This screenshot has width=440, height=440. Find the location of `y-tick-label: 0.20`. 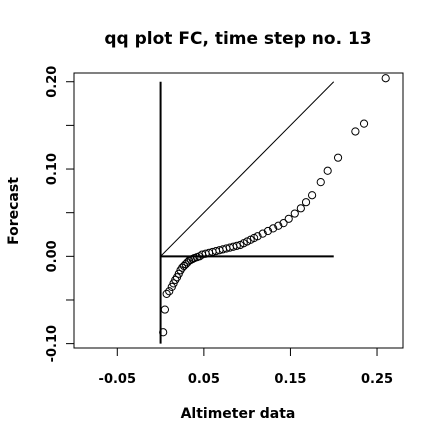

y-tick-label: 0.20 is located at coordinates (52, 82).